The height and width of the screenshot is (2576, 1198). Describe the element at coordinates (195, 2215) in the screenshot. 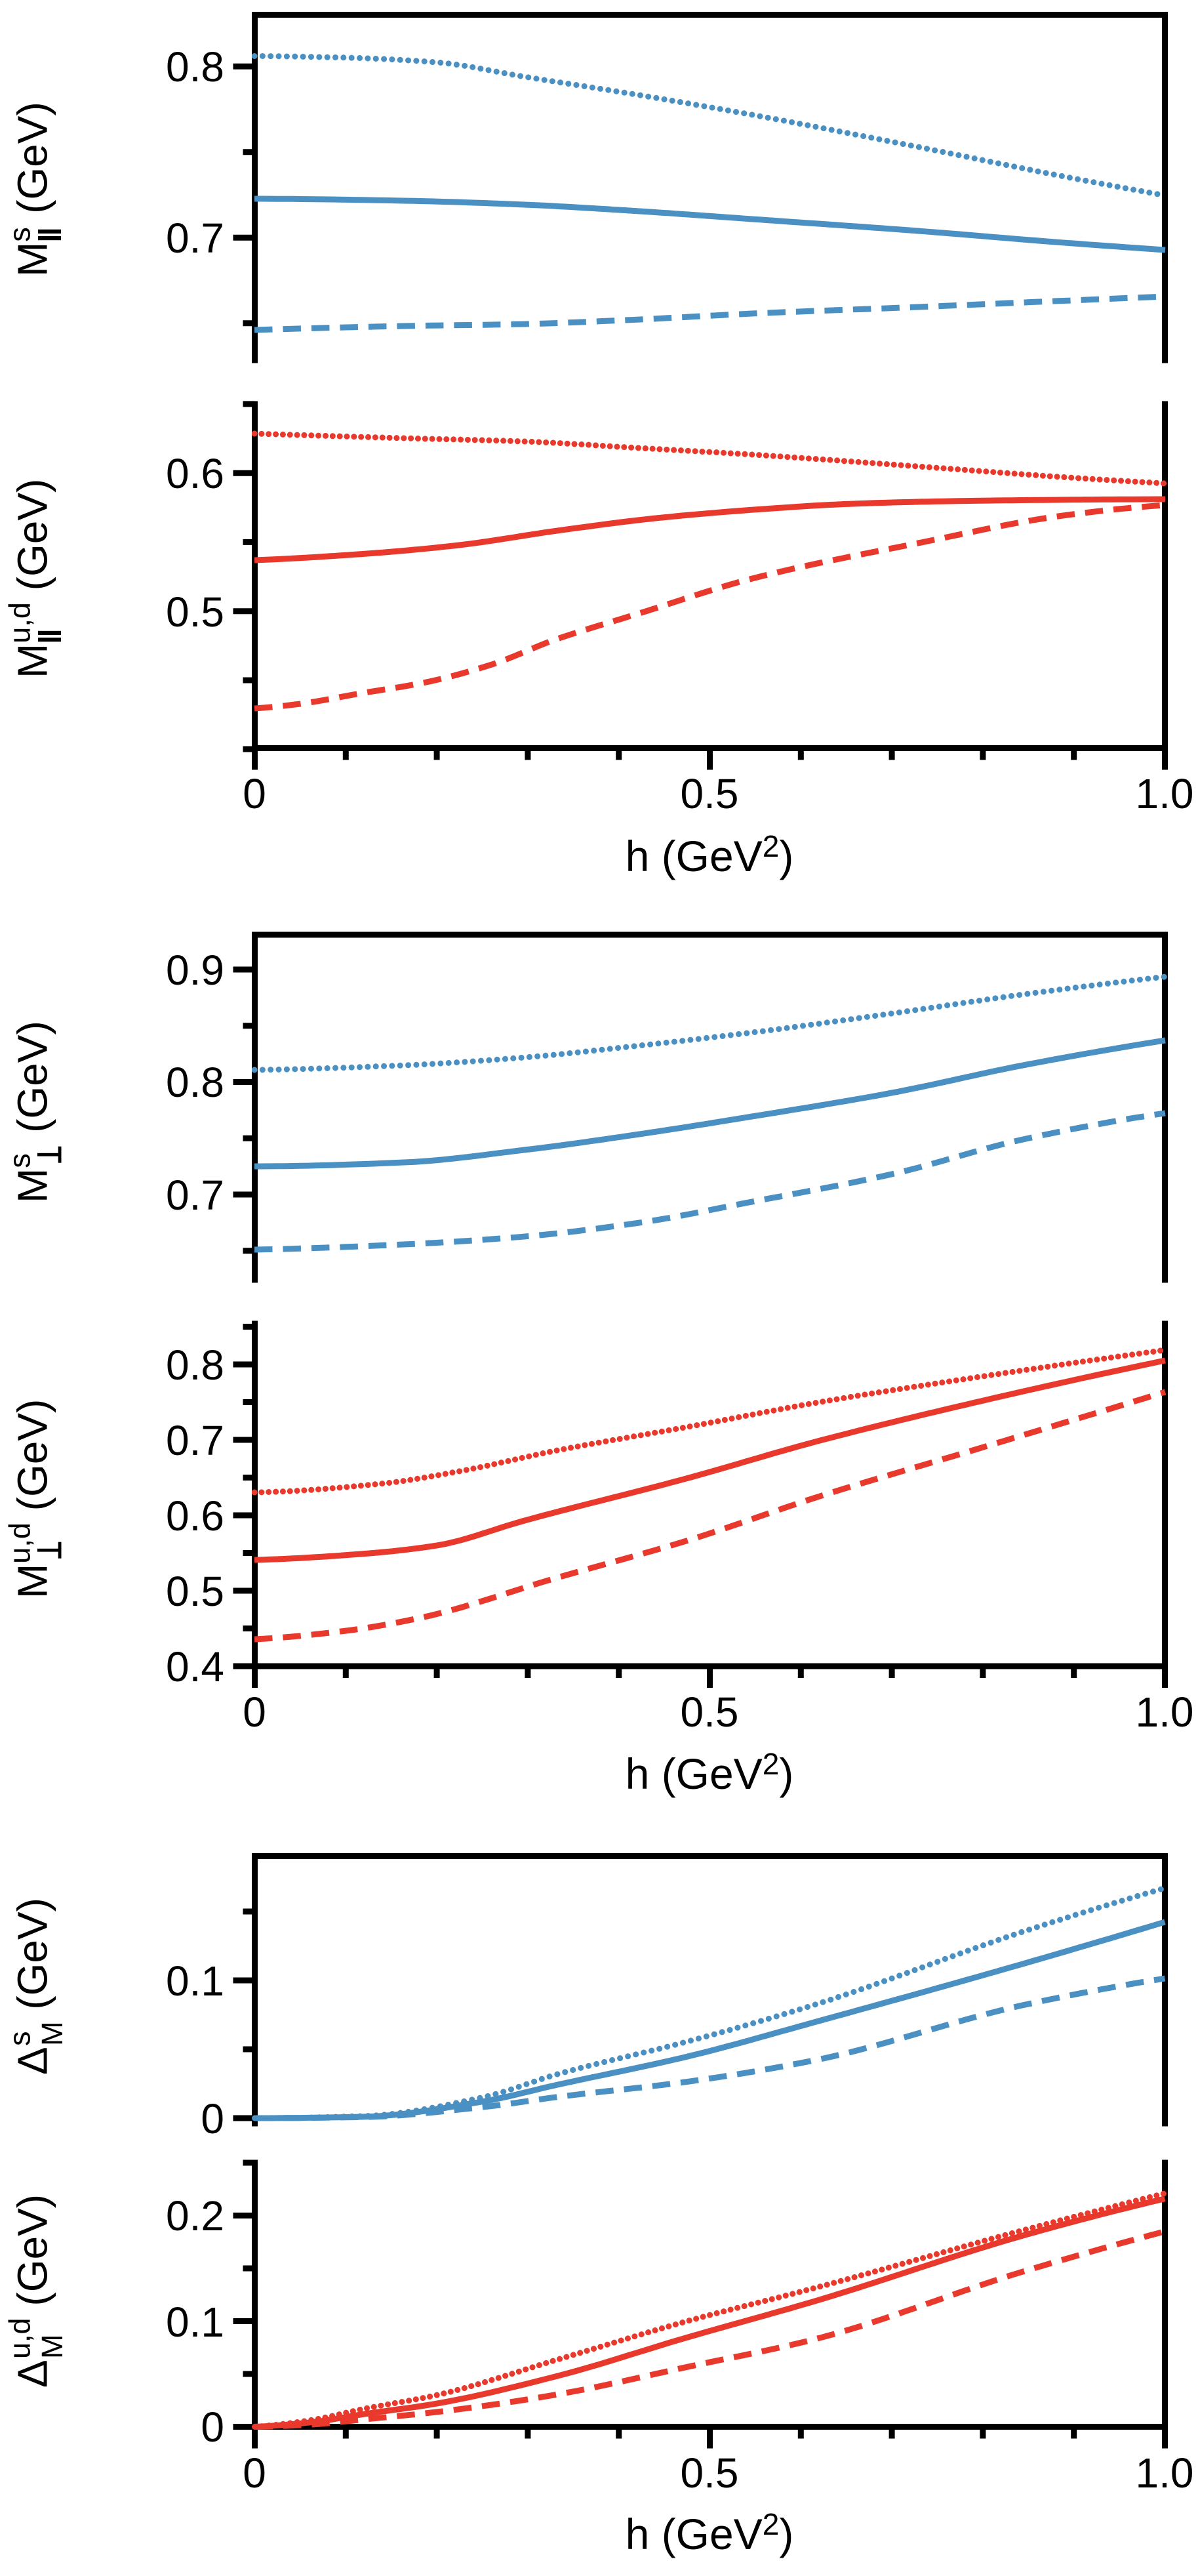

I see `svg-text: 0.2` at that location.